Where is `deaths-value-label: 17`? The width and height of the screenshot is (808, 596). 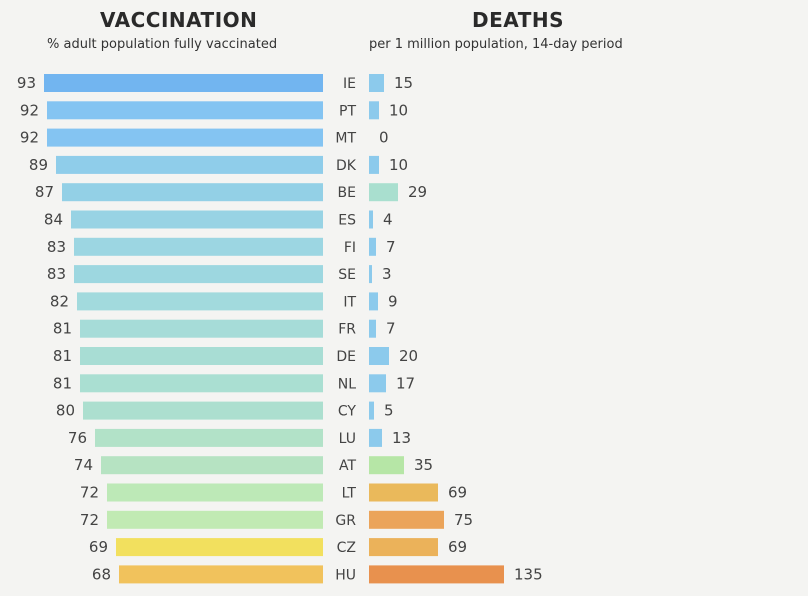 deaths-value-label: 17 is located at coordinates (405, 383).